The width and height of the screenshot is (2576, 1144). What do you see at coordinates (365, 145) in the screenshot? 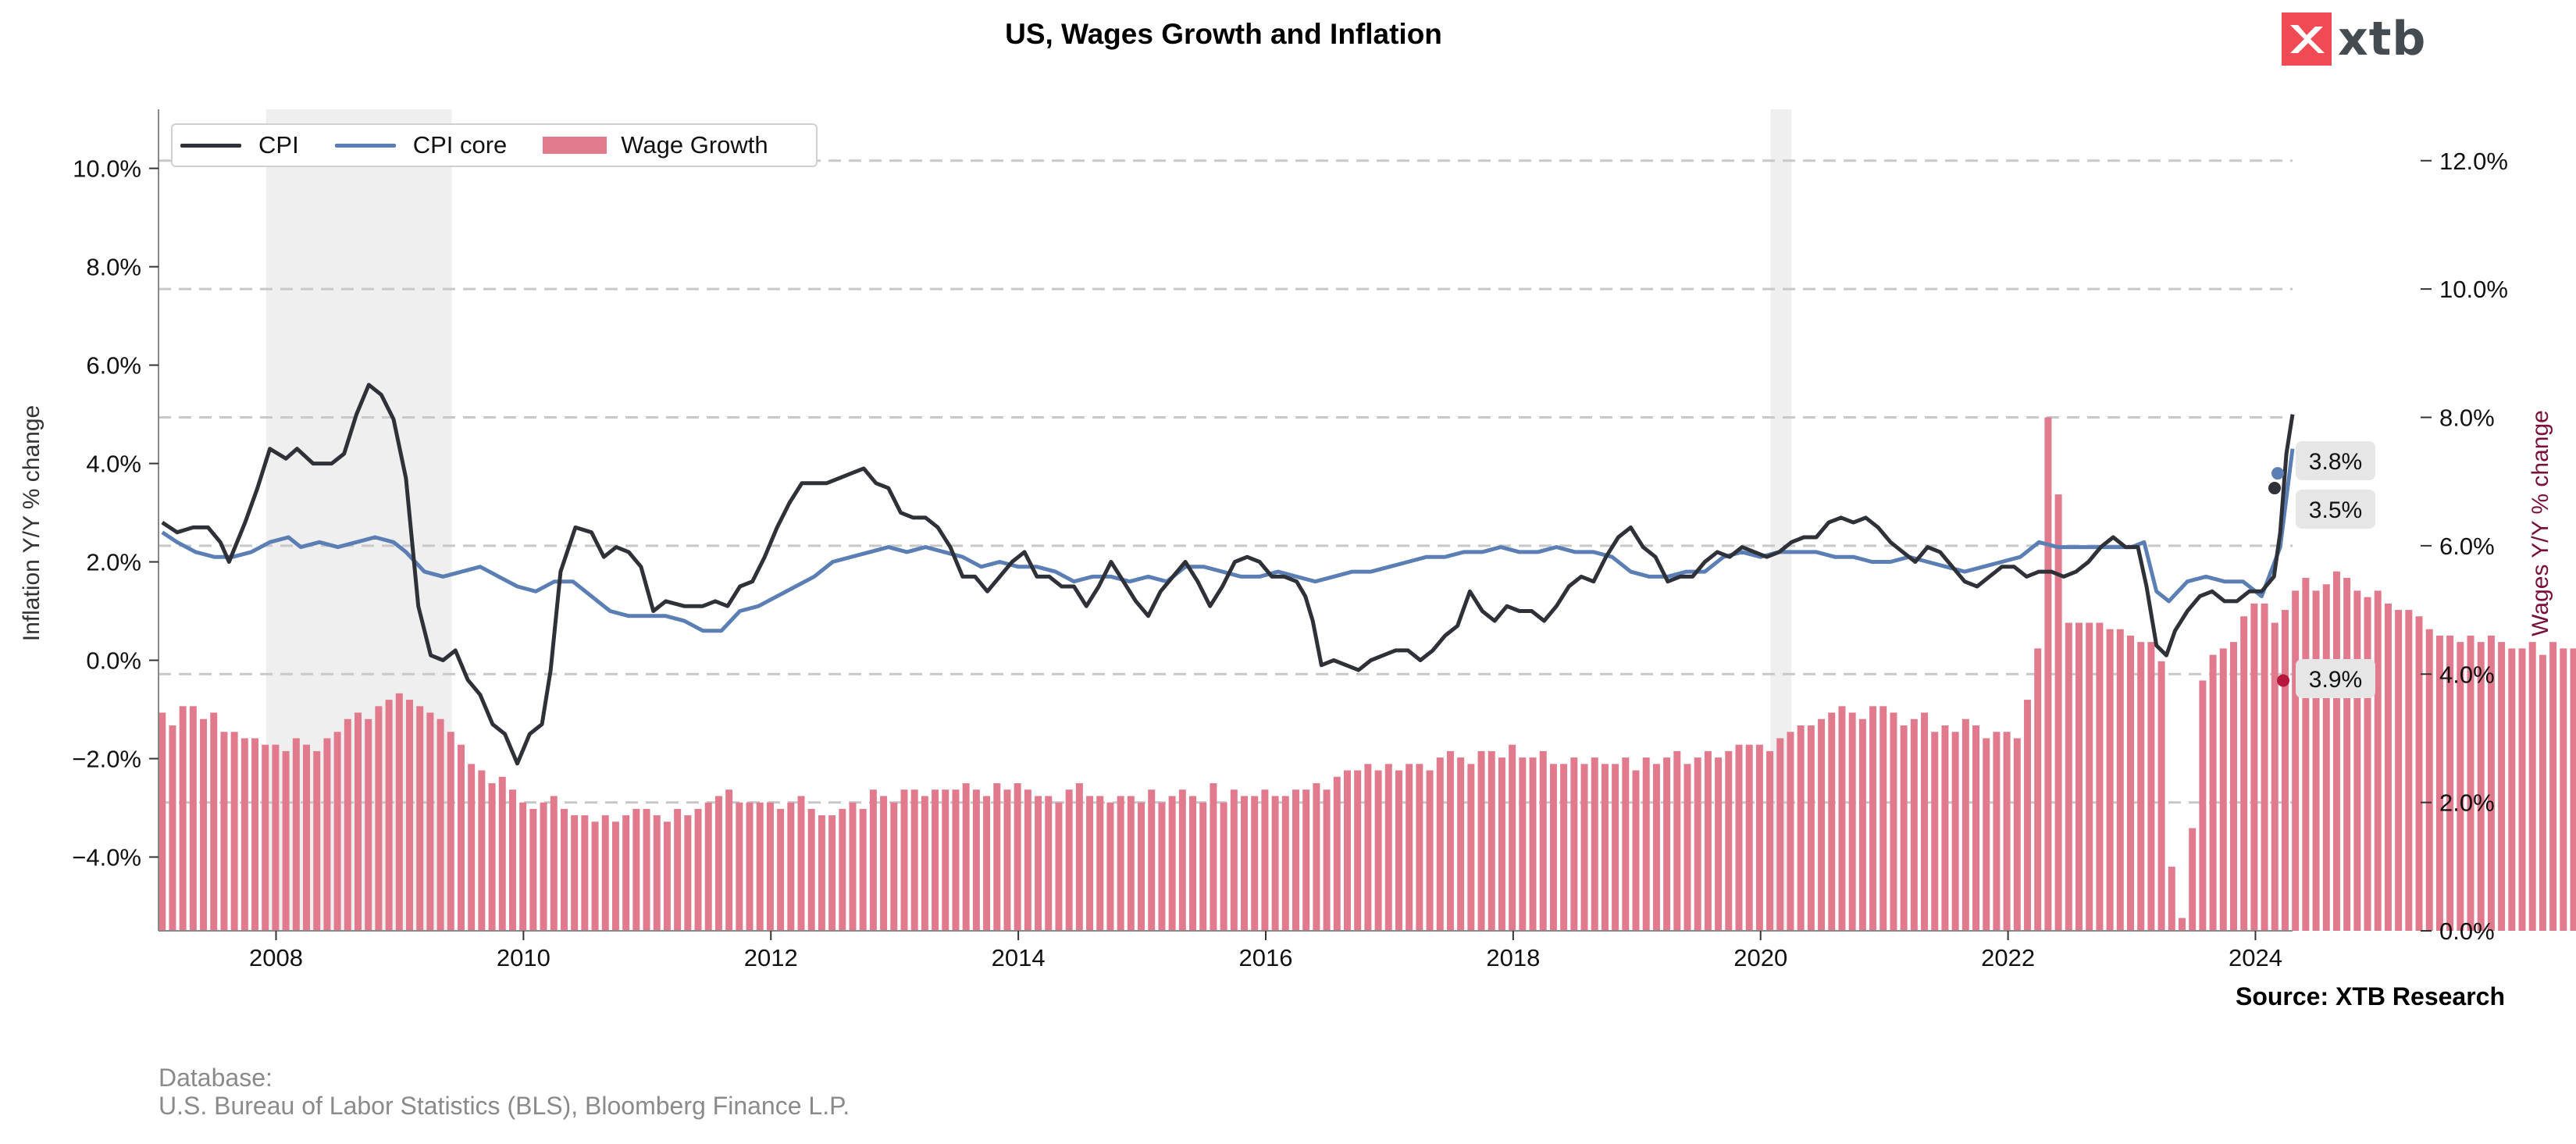
I see `legend-swatch-cpi-core` at bounding box center [365, 145].